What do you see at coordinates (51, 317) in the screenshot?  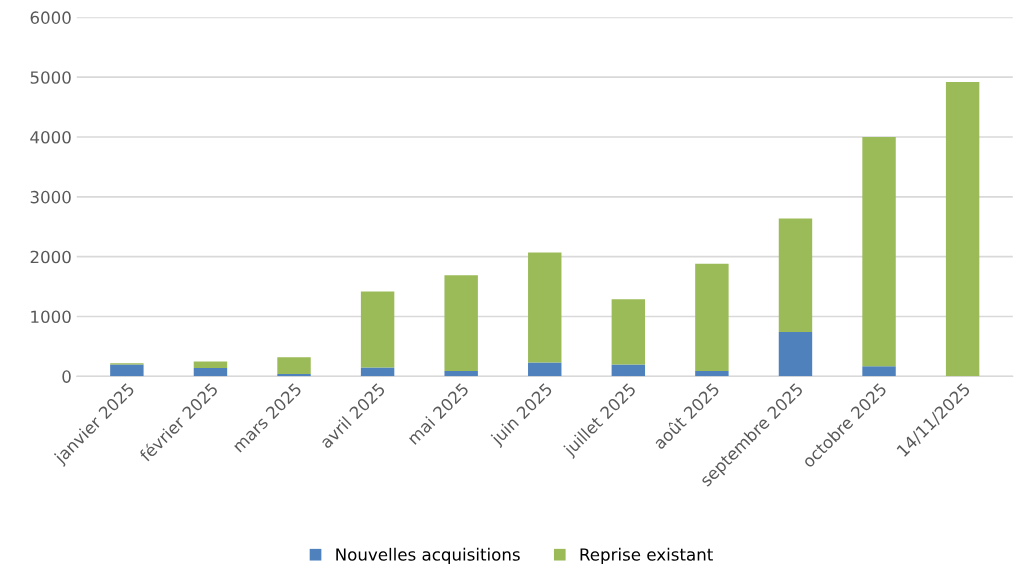 I see `y-tick-label: 1000` at bounding box center [51, 317].